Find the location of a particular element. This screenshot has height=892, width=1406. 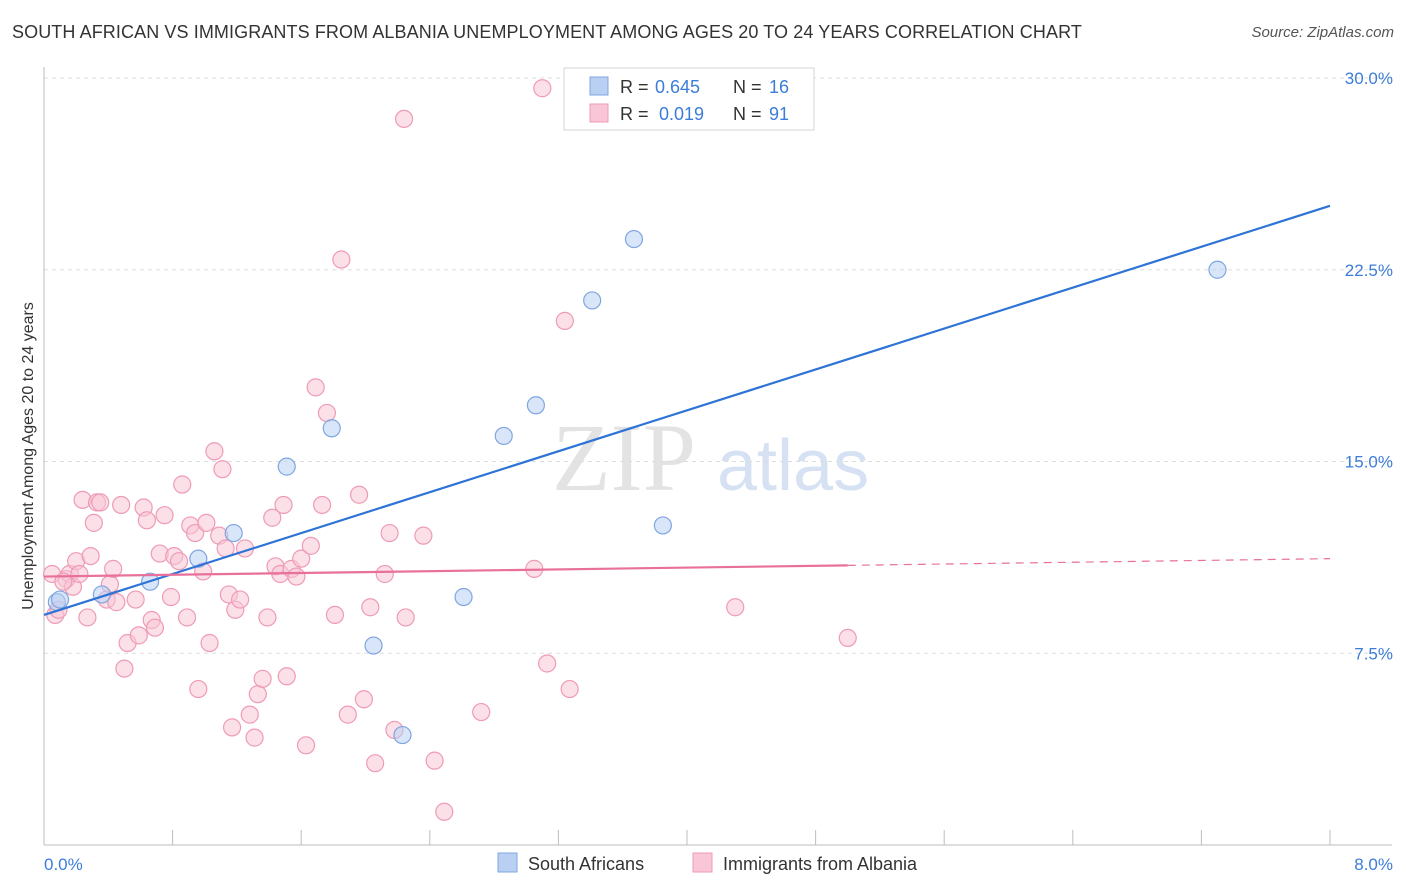

stats-r-label-pink: R = is located at coordinates (634, 114).